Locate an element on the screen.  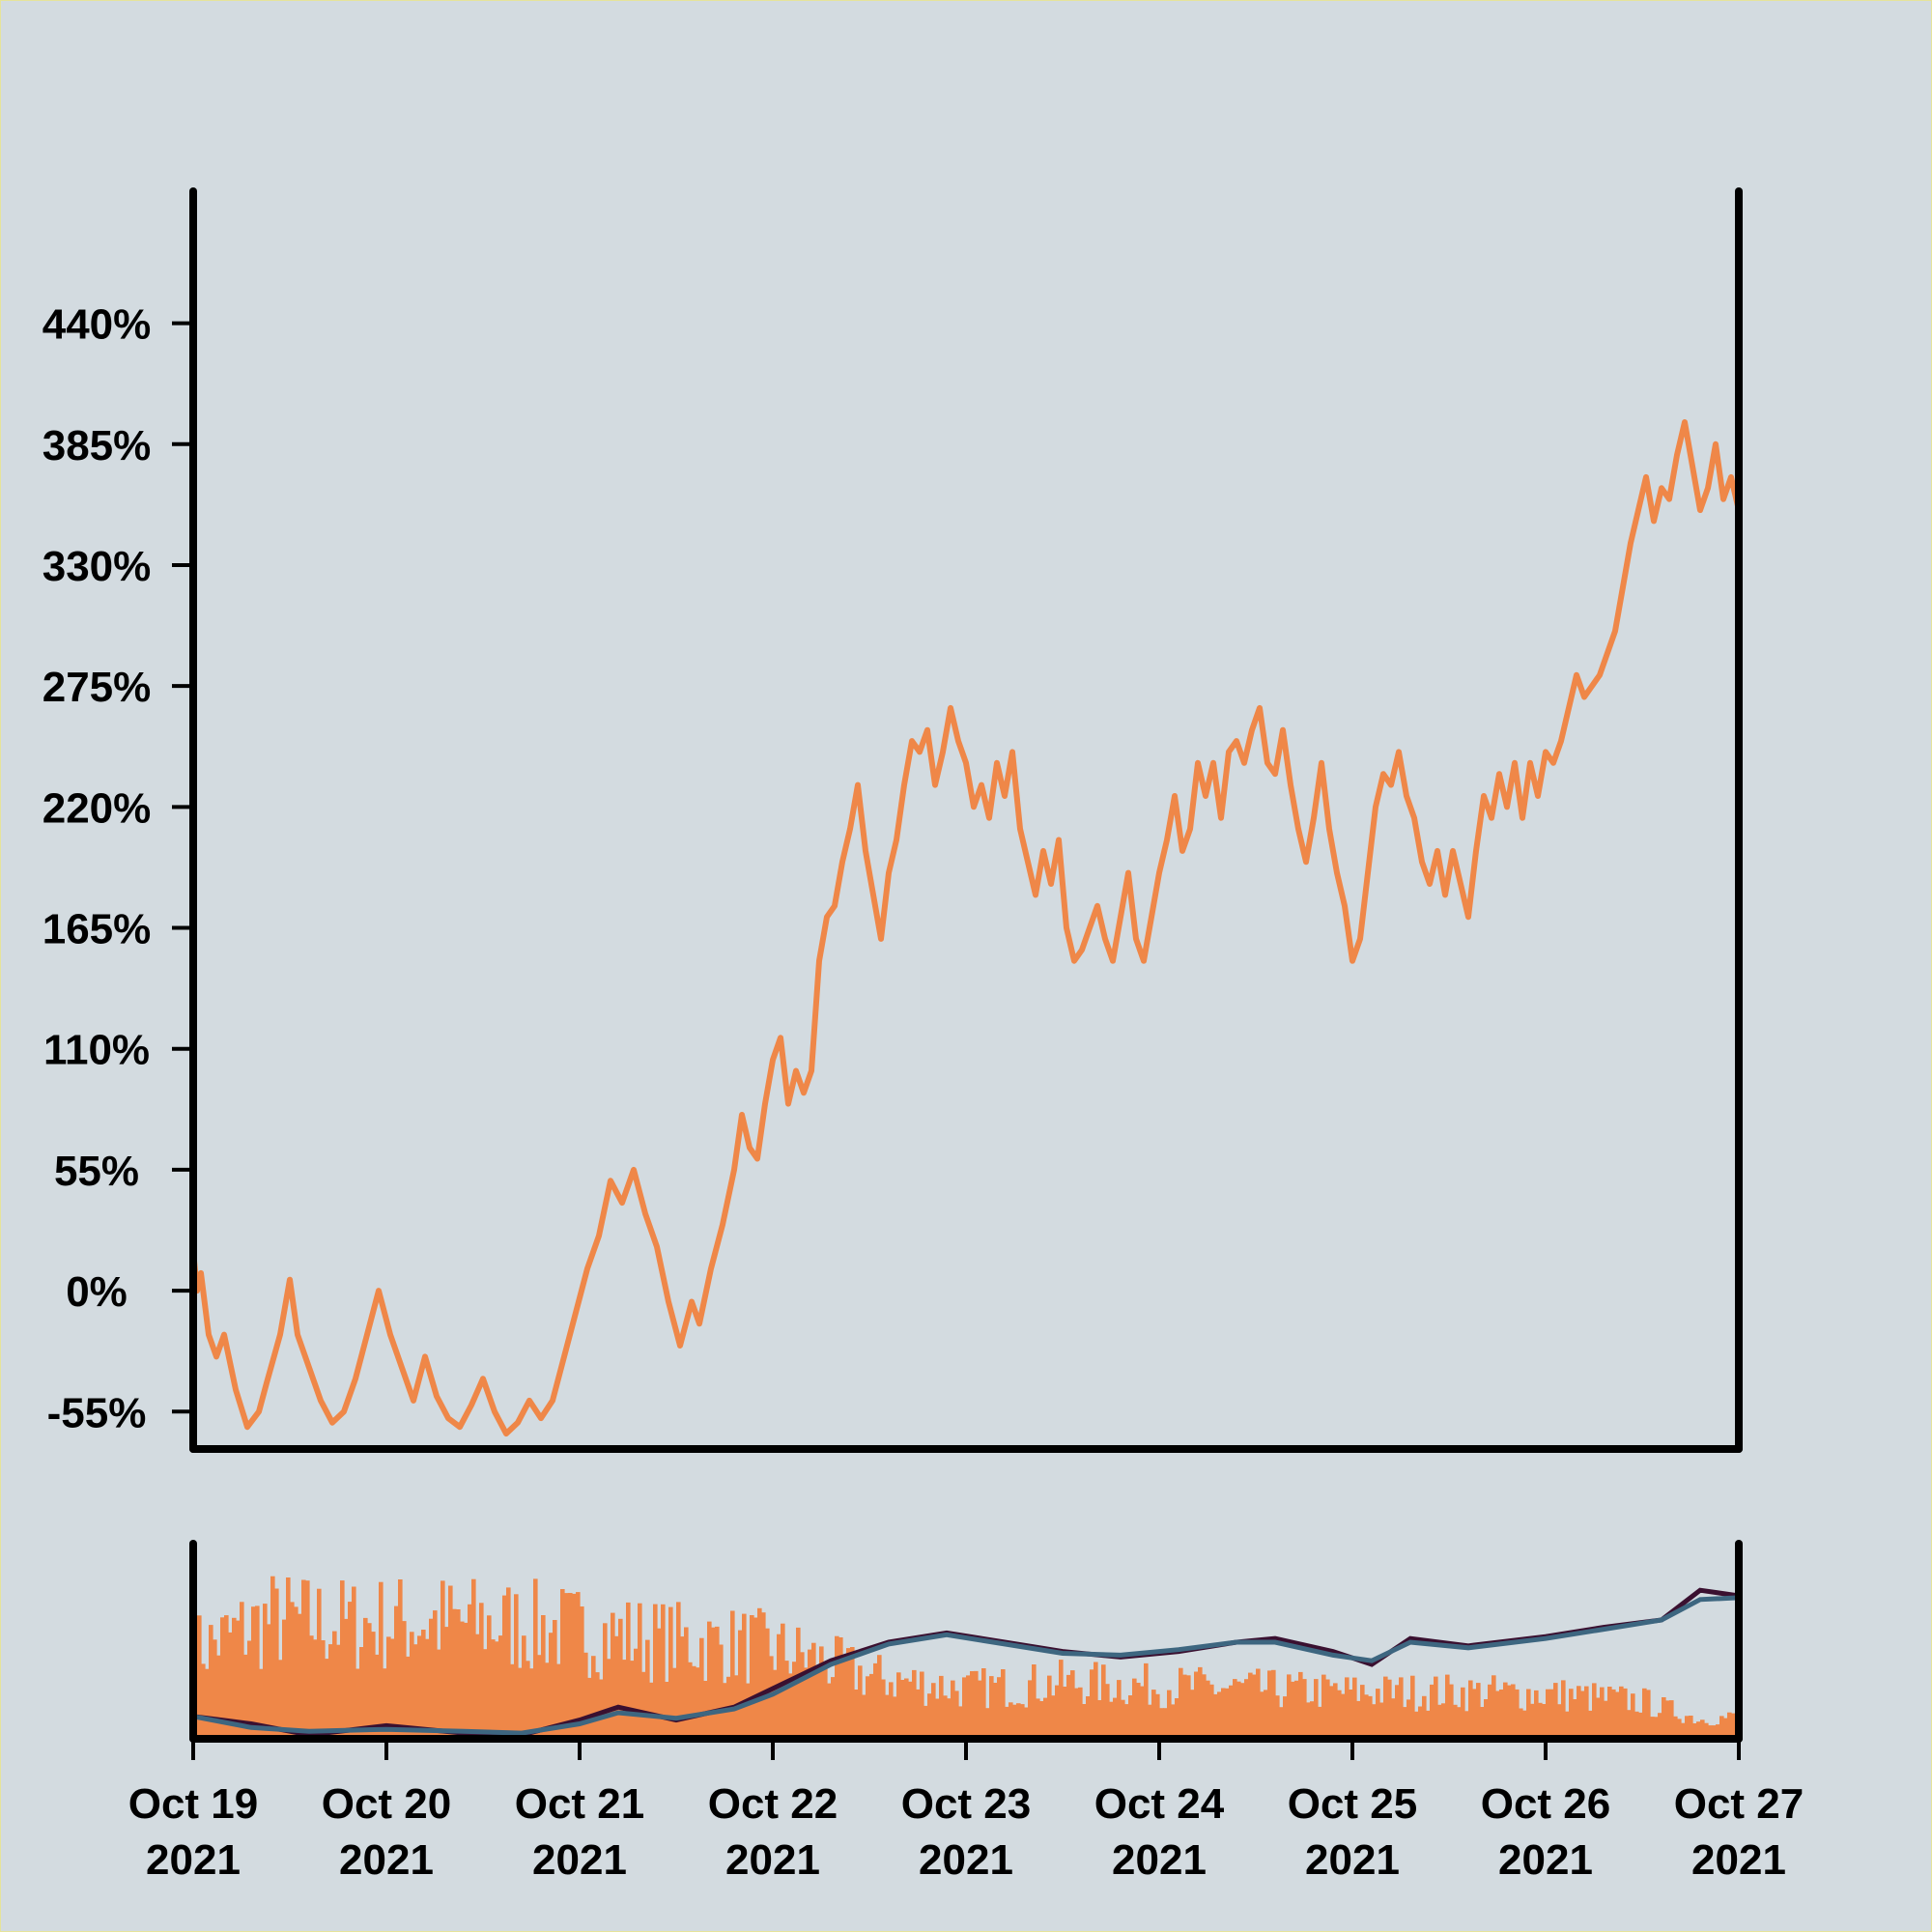
y-tick-label: 440% is located at coordinates (97, 325).